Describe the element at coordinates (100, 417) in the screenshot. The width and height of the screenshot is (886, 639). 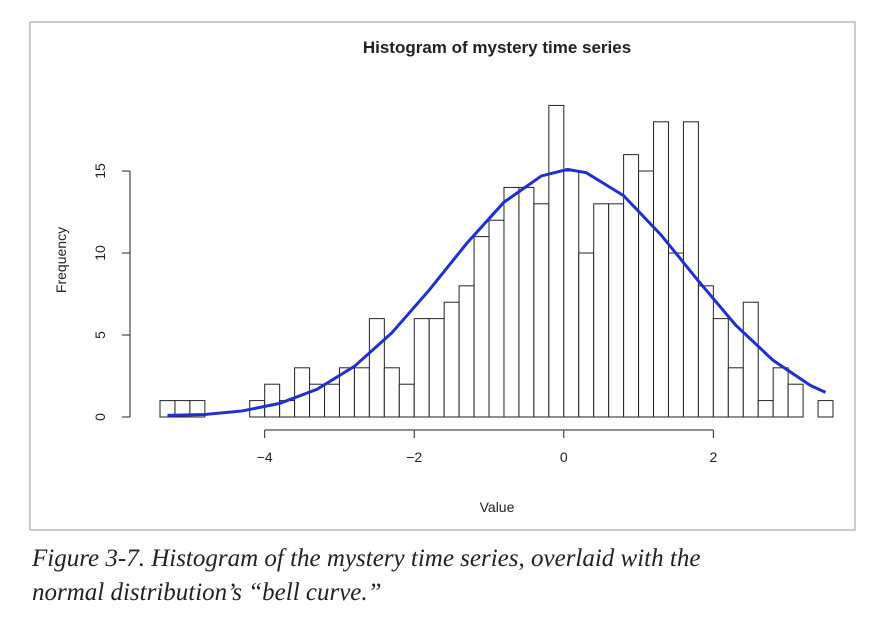
I see `y-tick-label: 0` at that location.